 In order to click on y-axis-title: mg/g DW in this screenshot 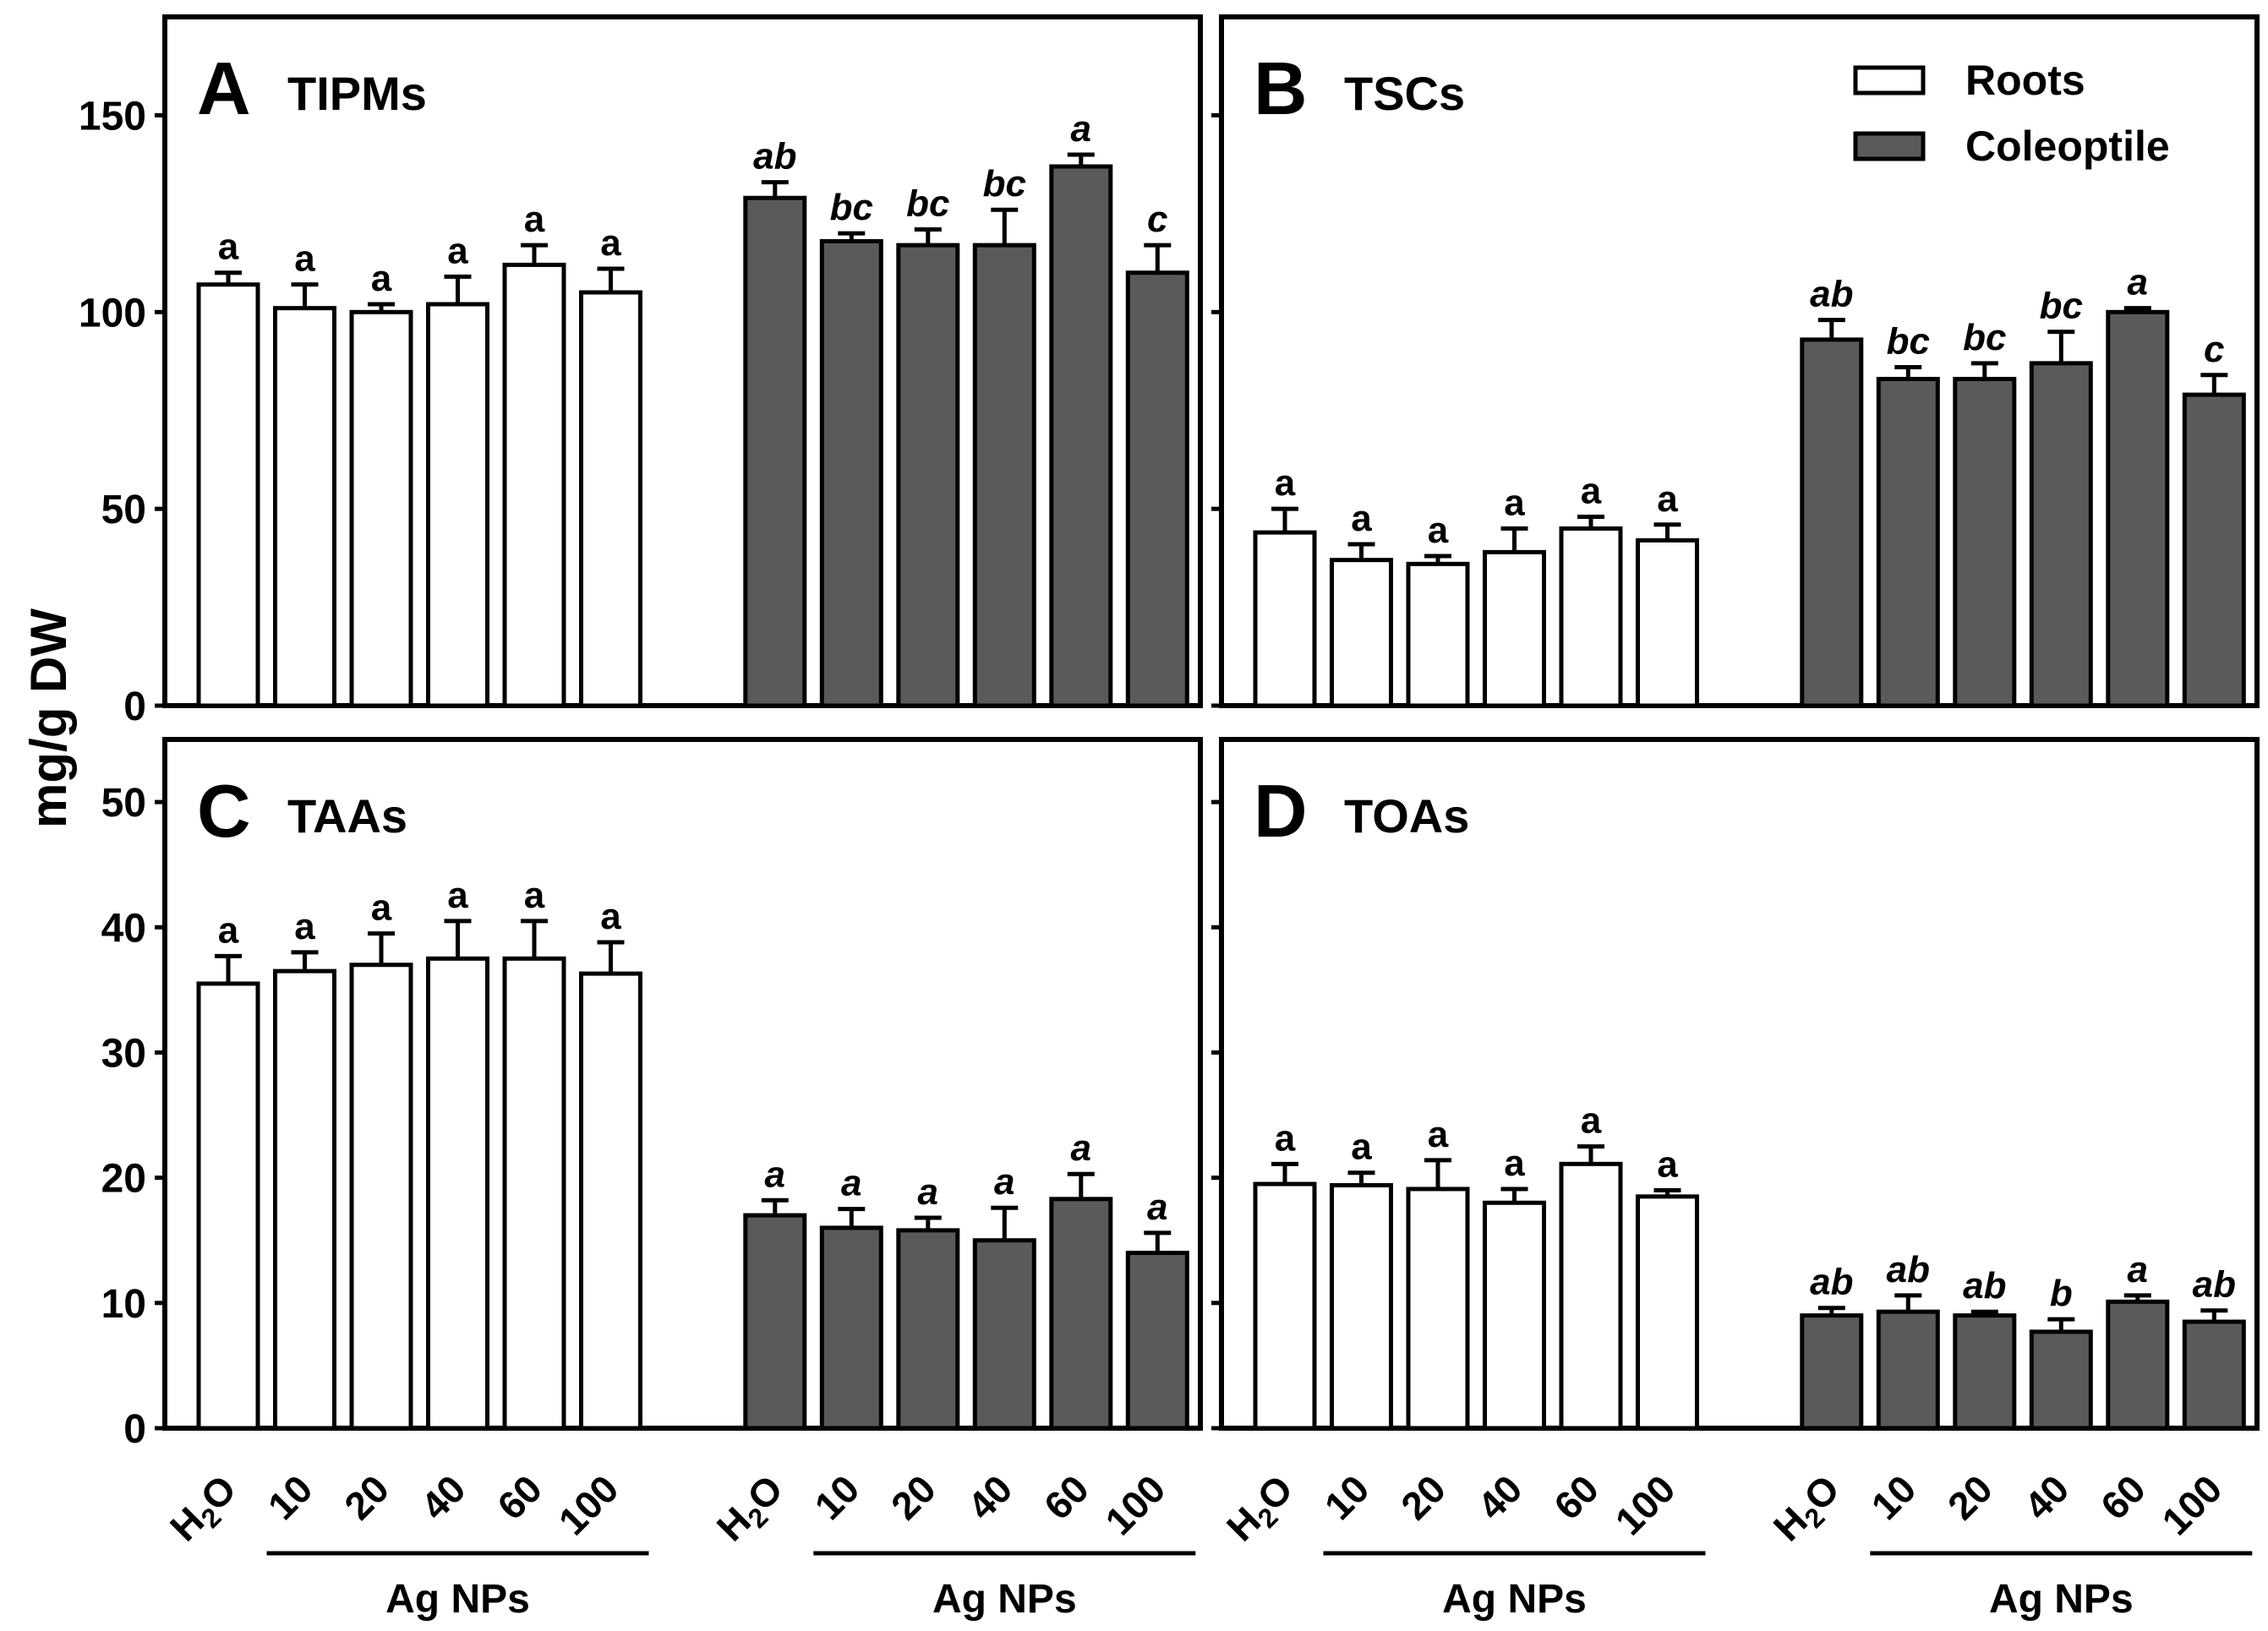, I will do `click(48, 718)`.